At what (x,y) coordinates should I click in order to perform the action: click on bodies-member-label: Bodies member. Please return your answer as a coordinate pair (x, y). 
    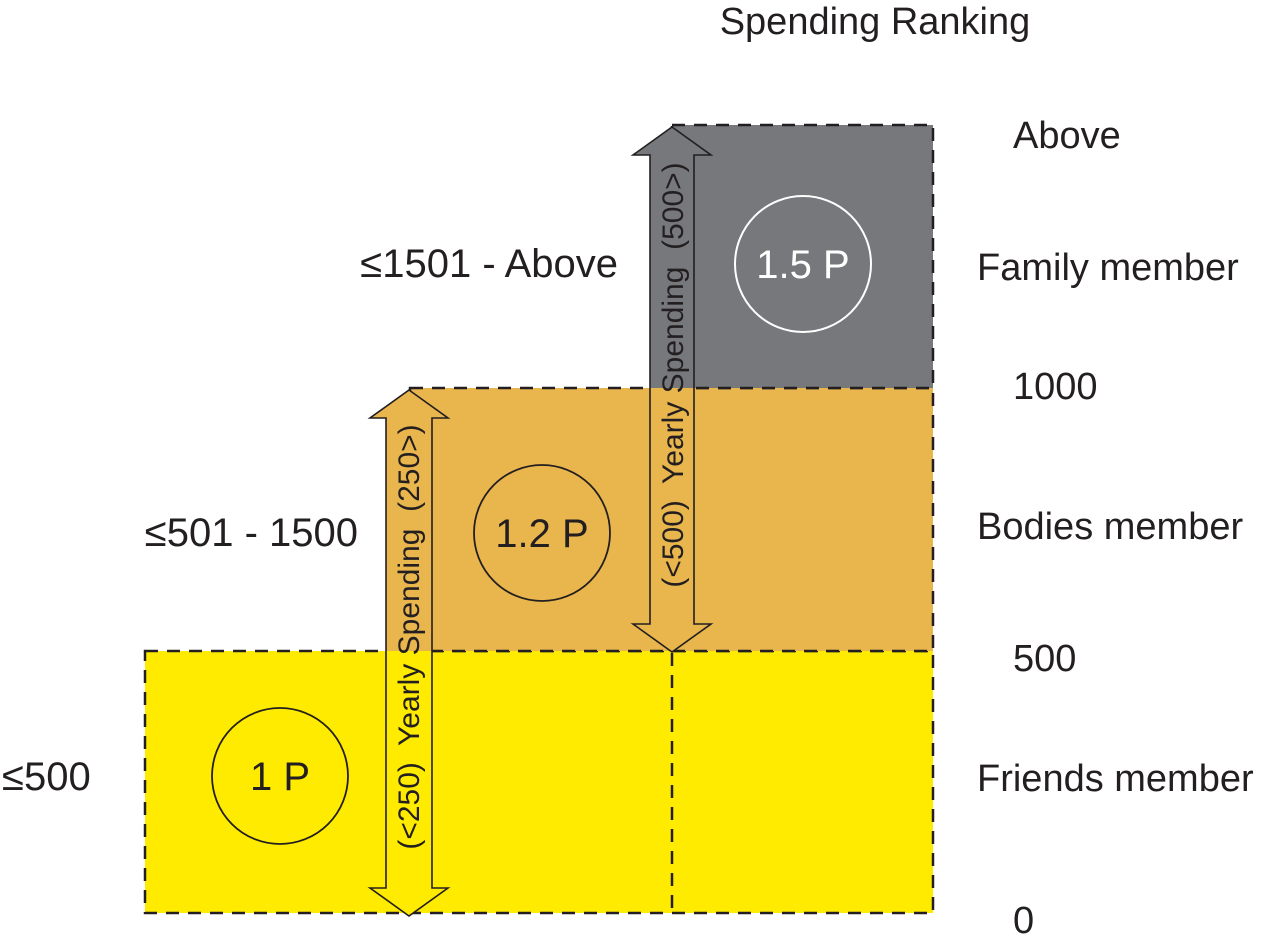
    Looking at the image, I should click on (1110, 527).